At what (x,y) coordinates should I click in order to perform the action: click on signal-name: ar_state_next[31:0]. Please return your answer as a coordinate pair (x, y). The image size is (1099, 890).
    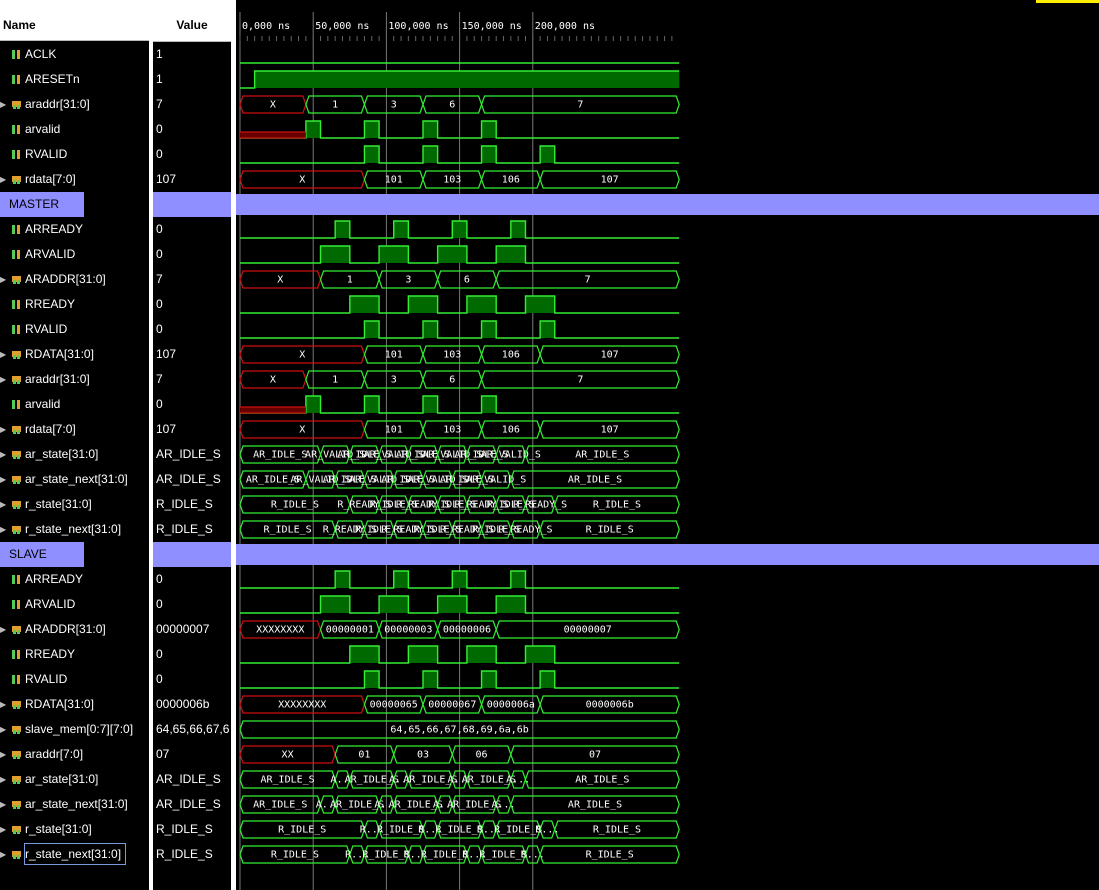
    Looking at the image, I should click on (76, 804).